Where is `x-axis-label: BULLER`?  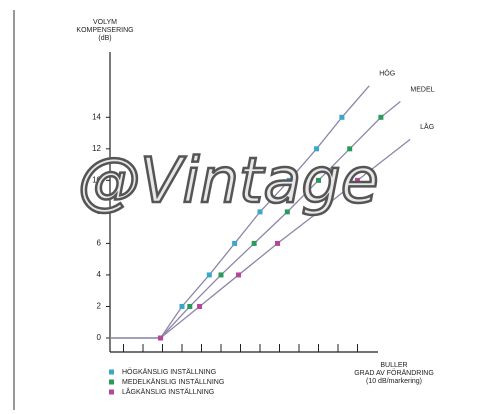
x-axis-label: BULLER is located at coordinates (393, 365).